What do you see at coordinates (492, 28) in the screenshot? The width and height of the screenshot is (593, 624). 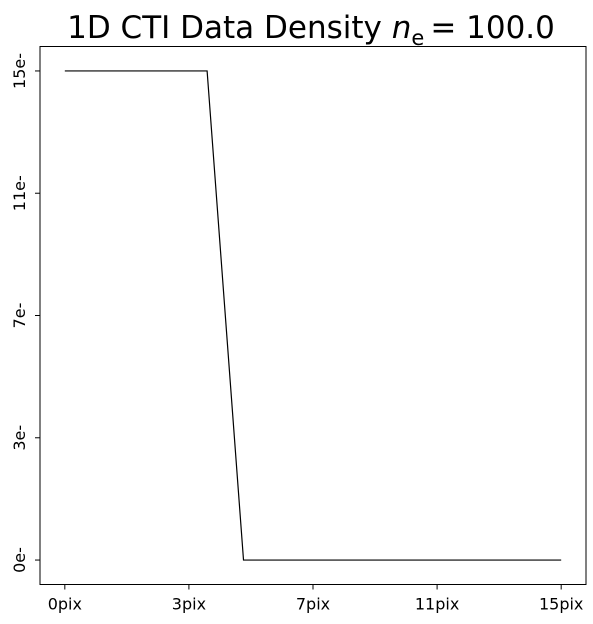 I see `title-value: = 100.0` at bounding box center [492, 28].